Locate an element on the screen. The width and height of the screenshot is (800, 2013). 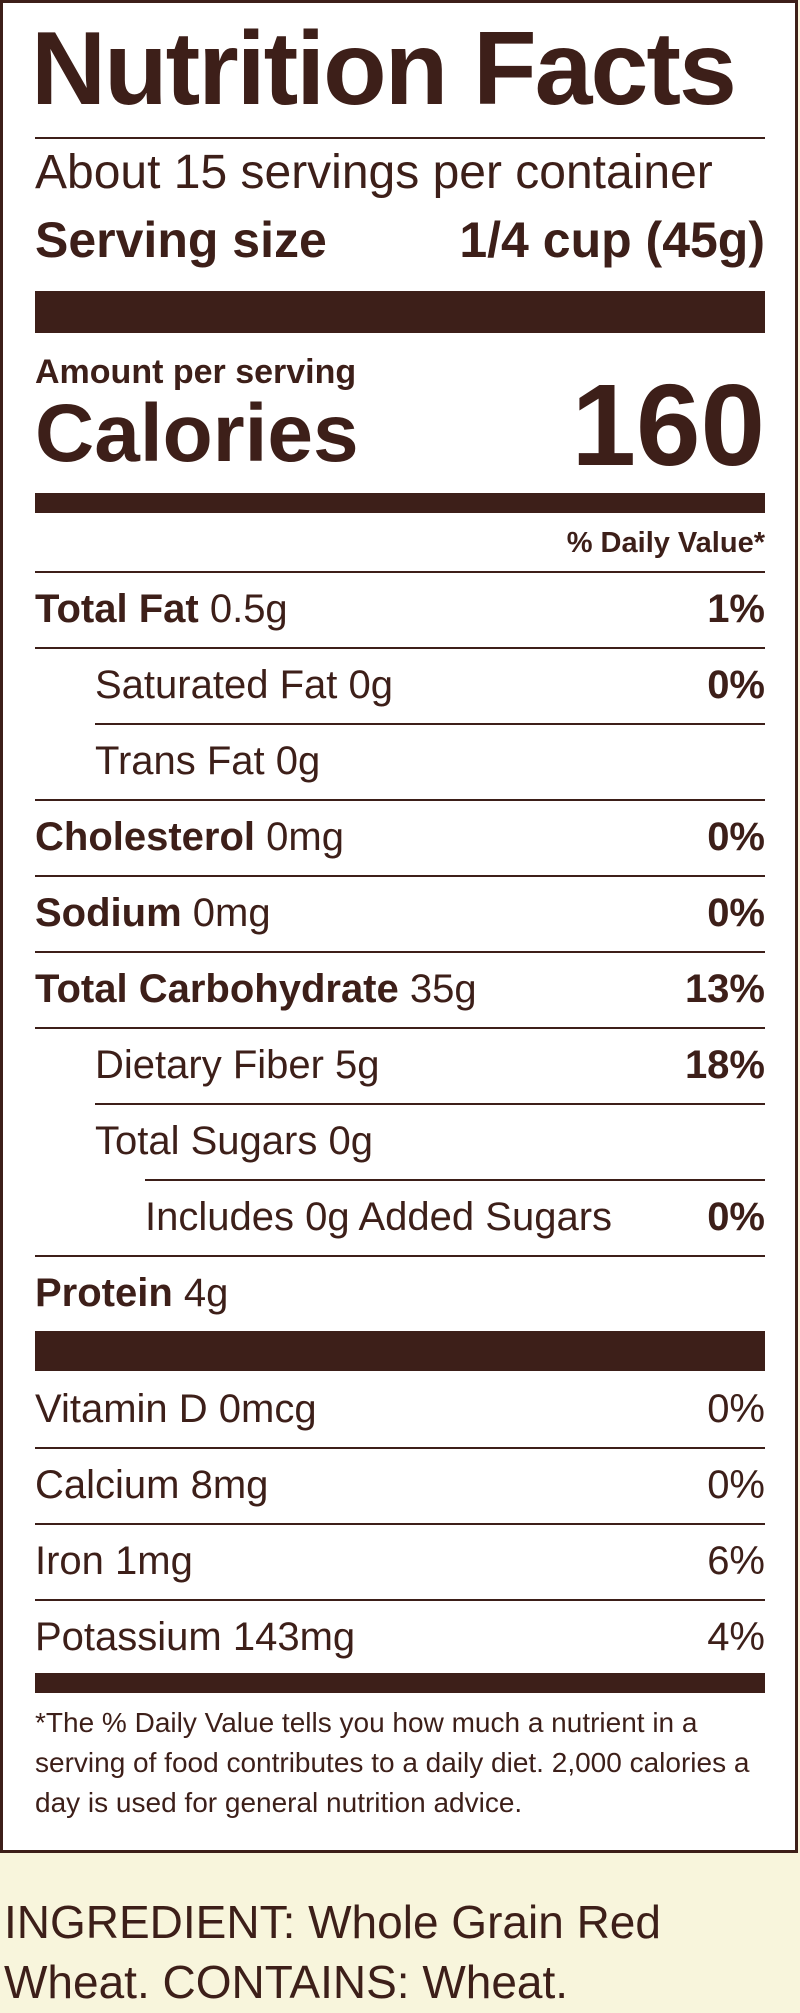
serving-size-value: 1/4 cup (45g) is located at coordinates (612, 240).